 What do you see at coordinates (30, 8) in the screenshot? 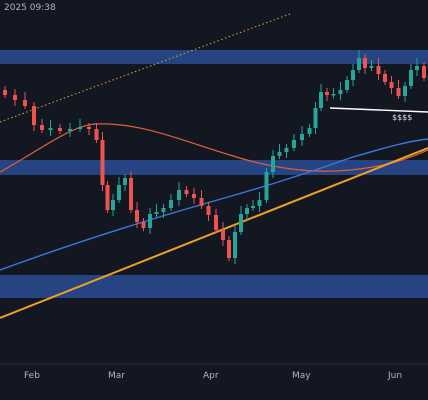
I see `timestamp: 2025 09:38` at bounding box center [30, 8].